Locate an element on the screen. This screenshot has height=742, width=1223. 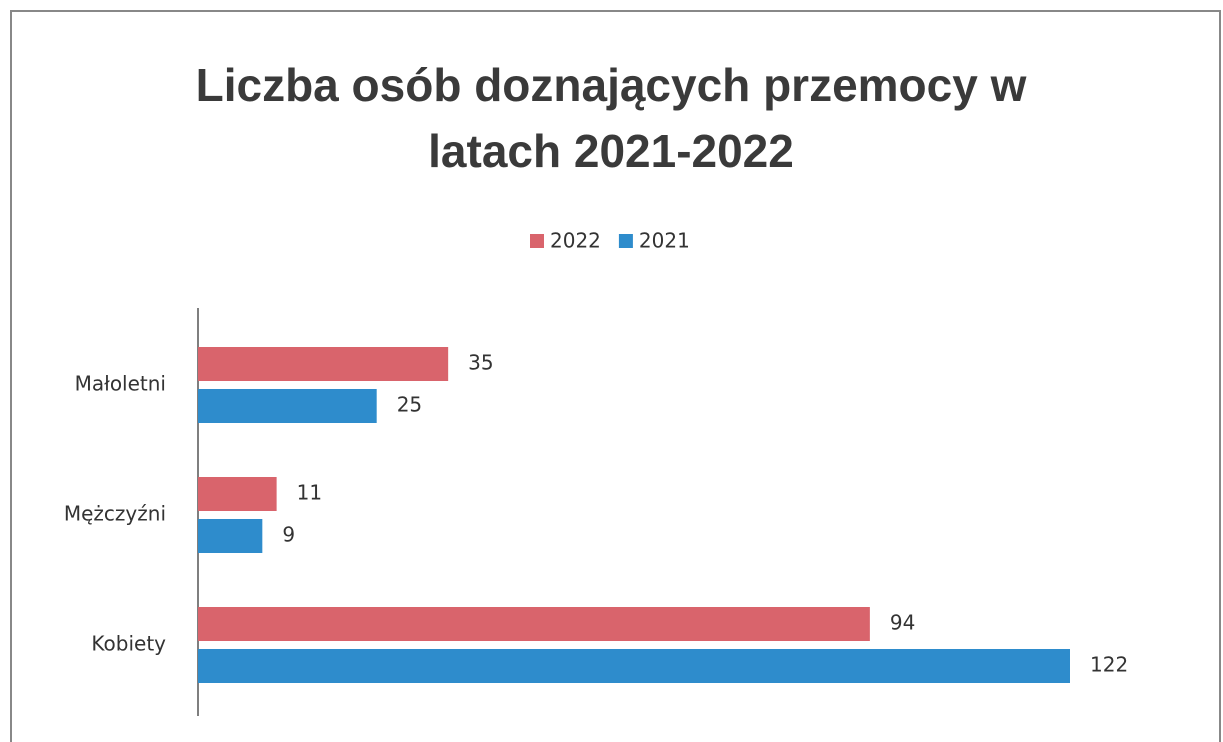
data-label: 25 is located at coordinates (409, 405).